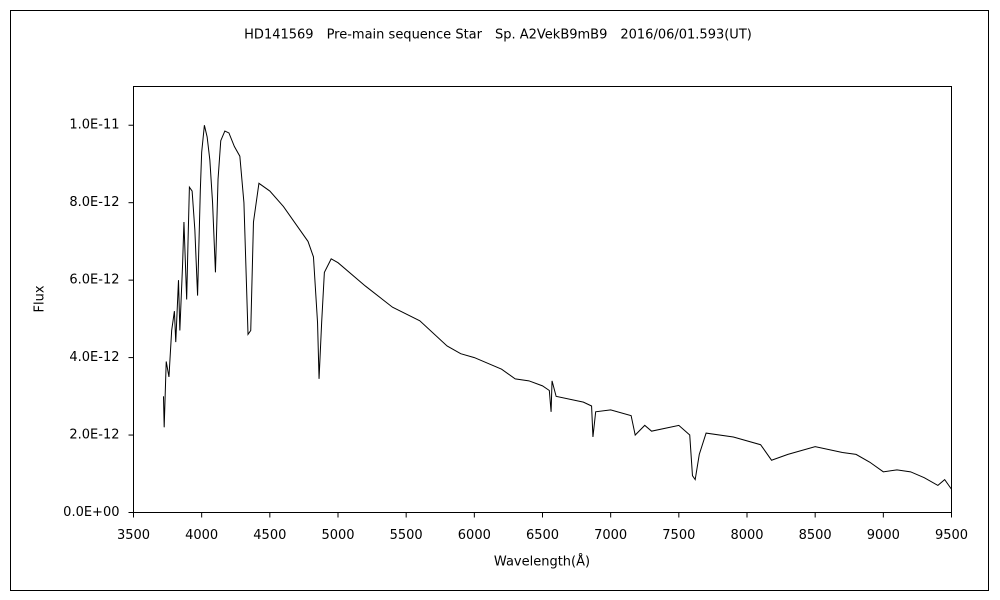 The image size is (1000, 600). Describe the element at coordinates (94, 357) in the screenshot. I see `y-tick-label: 4.0E-12` at that location.